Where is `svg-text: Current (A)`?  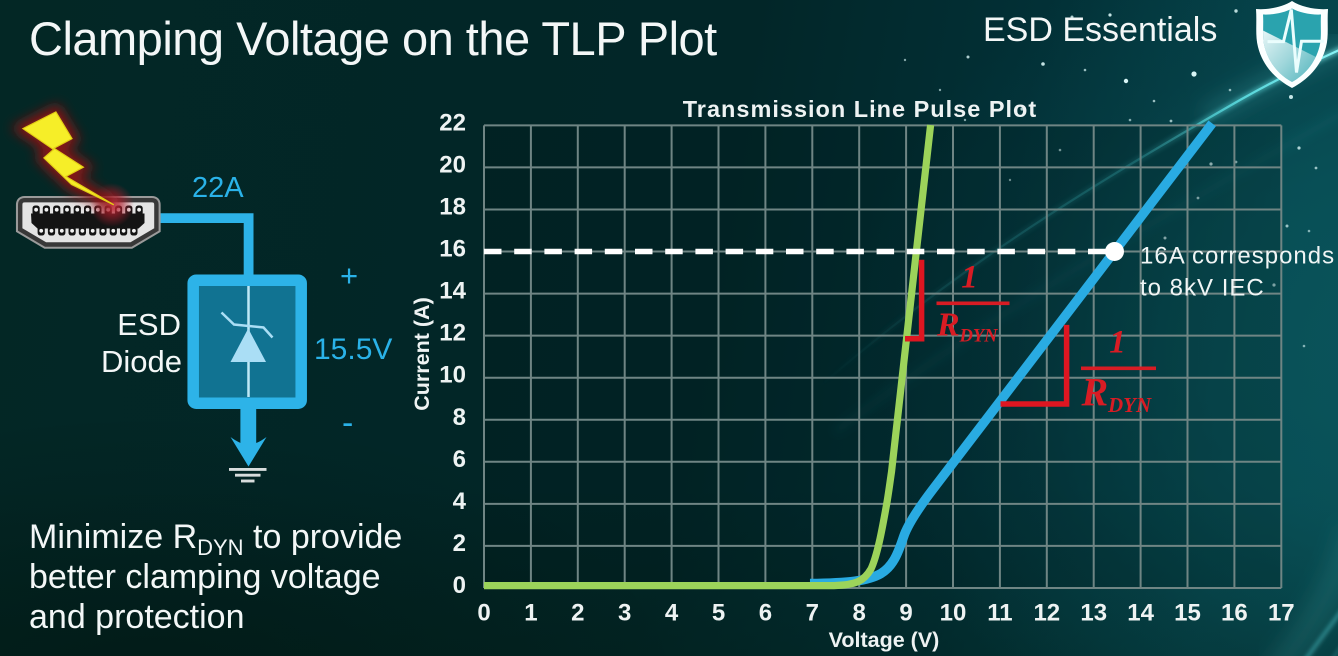
svg-text: Current (A) is located at coordinates (422, 353).